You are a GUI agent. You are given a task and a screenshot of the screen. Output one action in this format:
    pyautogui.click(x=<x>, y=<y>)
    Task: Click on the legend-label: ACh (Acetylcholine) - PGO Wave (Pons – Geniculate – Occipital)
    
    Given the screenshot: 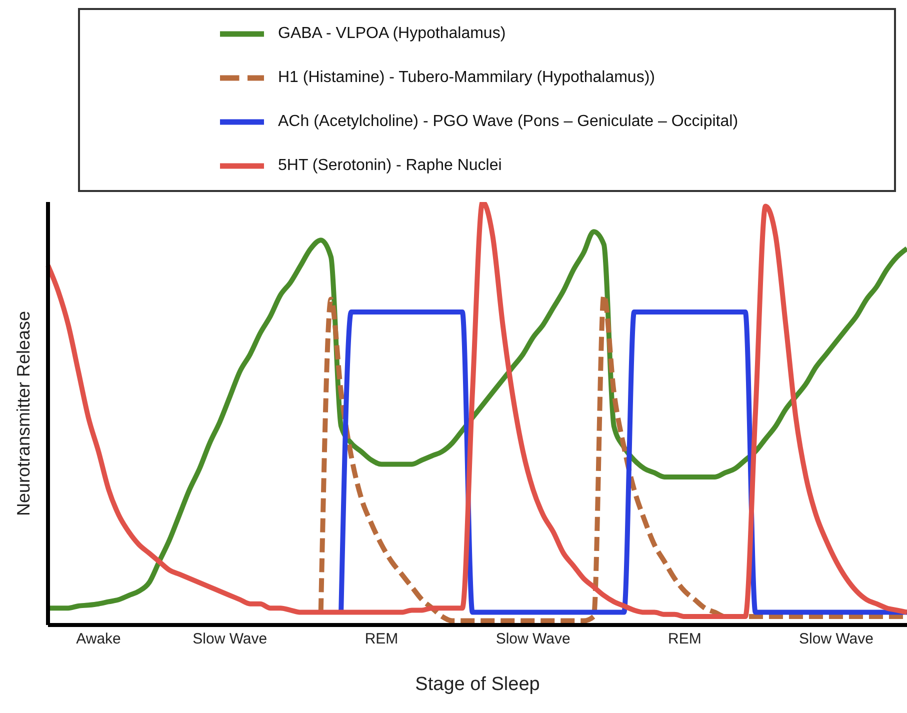 What is the action you would take?
    pyautogui.click(x=508, y=121)
    